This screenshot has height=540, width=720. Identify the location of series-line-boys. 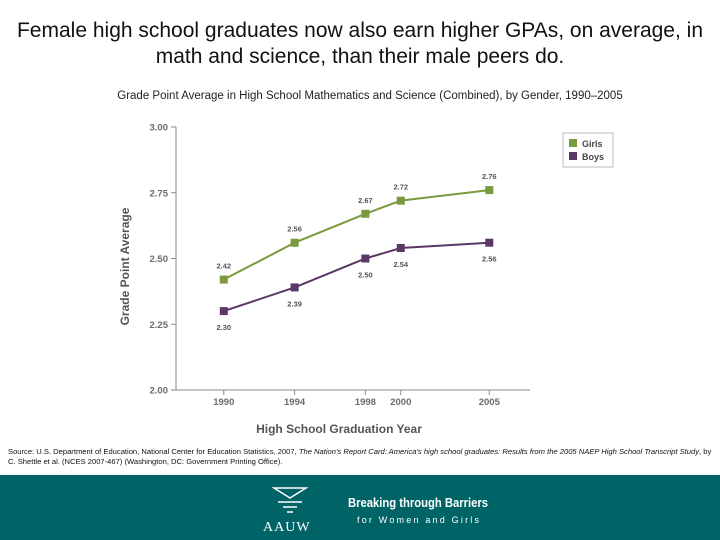
(356, 277).